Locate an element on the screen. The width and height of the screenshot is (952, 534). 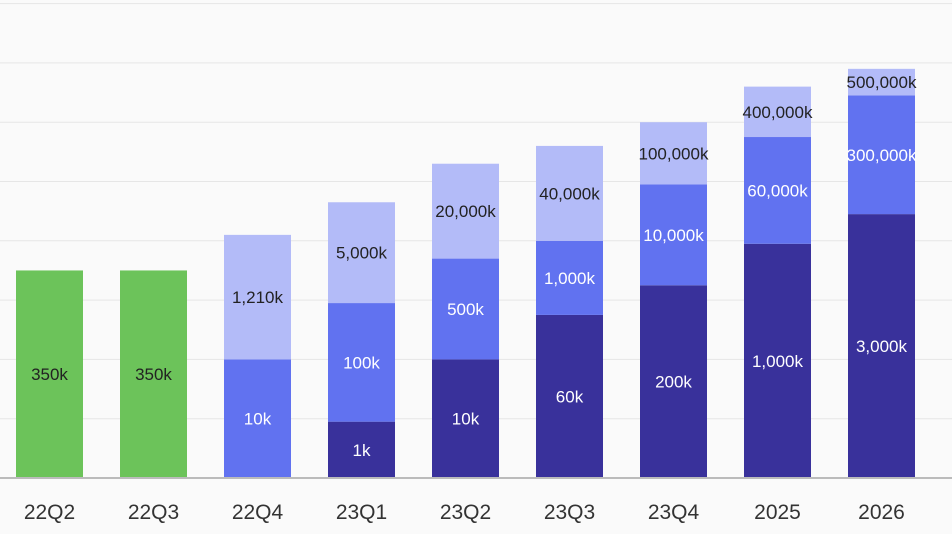
x-tick-label: 23Q1 is located at coordinates (361, 512).